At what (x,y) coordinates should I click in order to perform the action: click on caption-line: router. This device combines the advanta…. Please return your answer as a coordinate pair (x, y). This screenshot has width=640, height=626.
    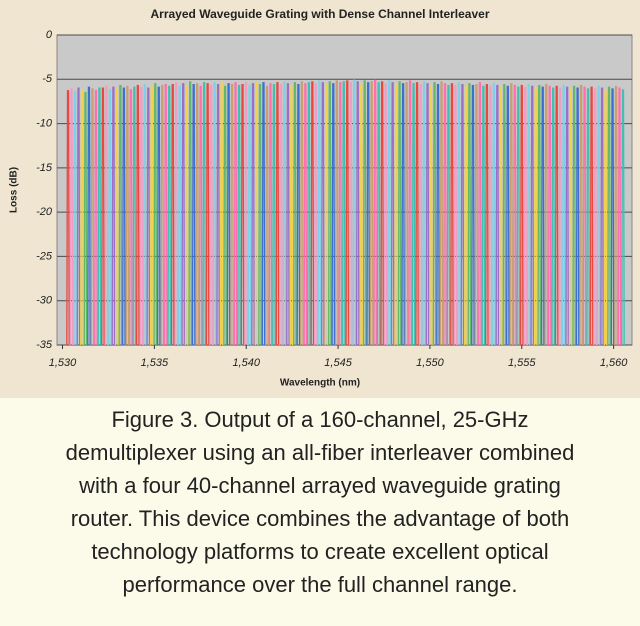
    Looking at the image, I should click on (320, 518).